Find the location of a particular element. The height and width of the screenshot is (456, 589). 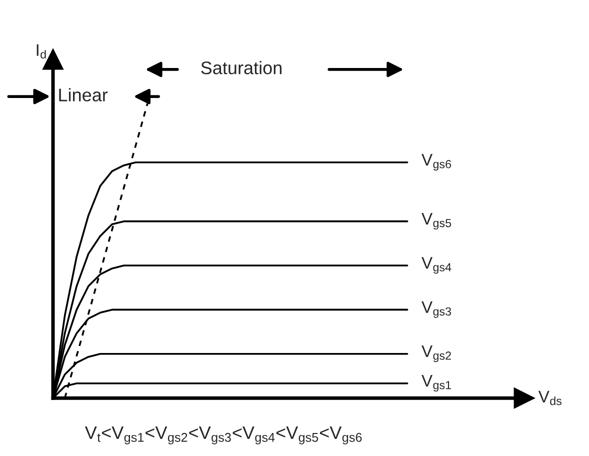

text: Linear is located at coordinates (83, 95).